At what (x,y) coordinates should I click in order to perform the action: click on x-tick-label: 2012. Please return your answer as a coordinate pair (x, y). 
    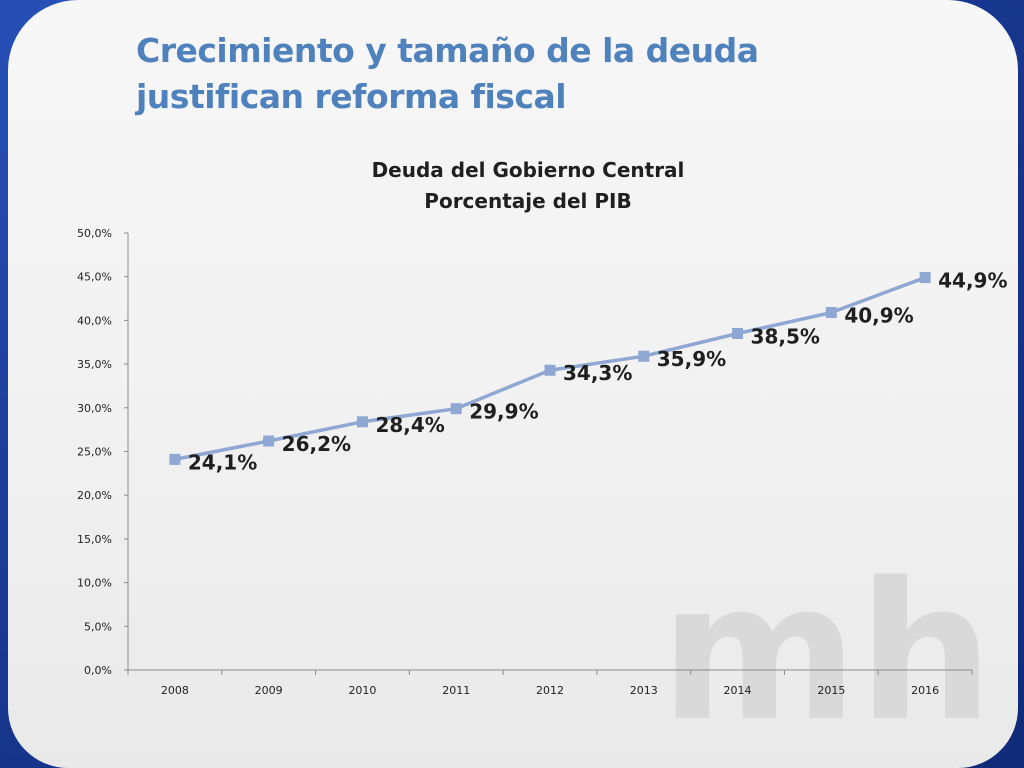
    Looking at the image, I should click on (550, 690).